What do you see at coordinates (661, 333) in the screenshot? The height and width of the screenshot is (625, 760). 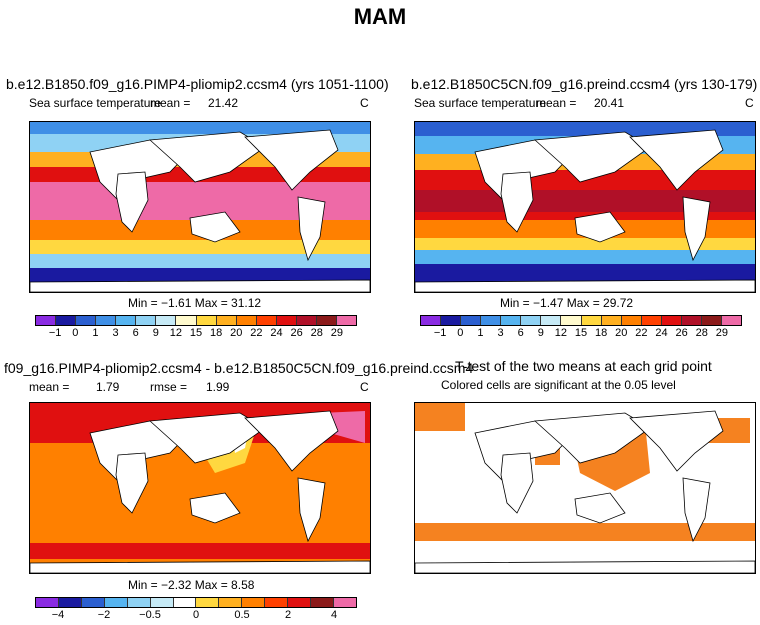 I see `colorbar-sst-1-tick-label: 24` at bounding box center [661, 333].